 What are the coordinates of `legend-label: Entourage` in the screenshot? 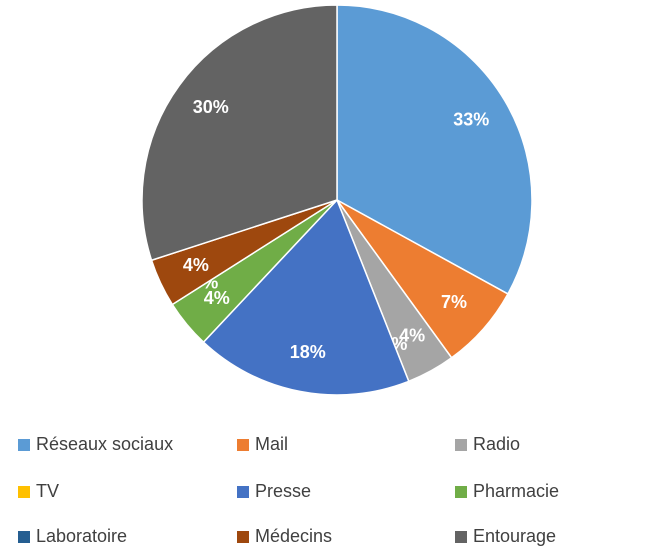 It's located at (514, 536).